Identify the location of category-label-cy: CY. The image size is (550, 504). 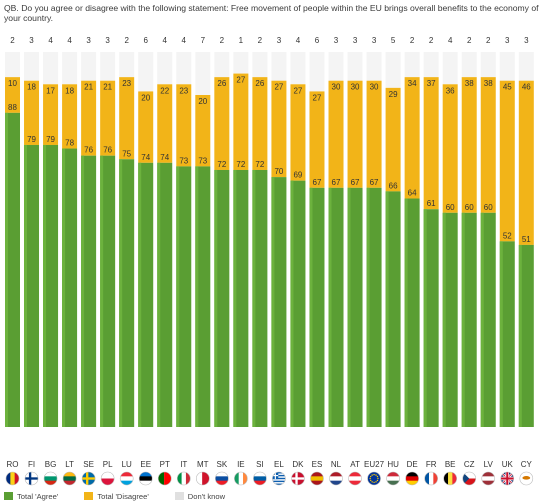
(527, 464).